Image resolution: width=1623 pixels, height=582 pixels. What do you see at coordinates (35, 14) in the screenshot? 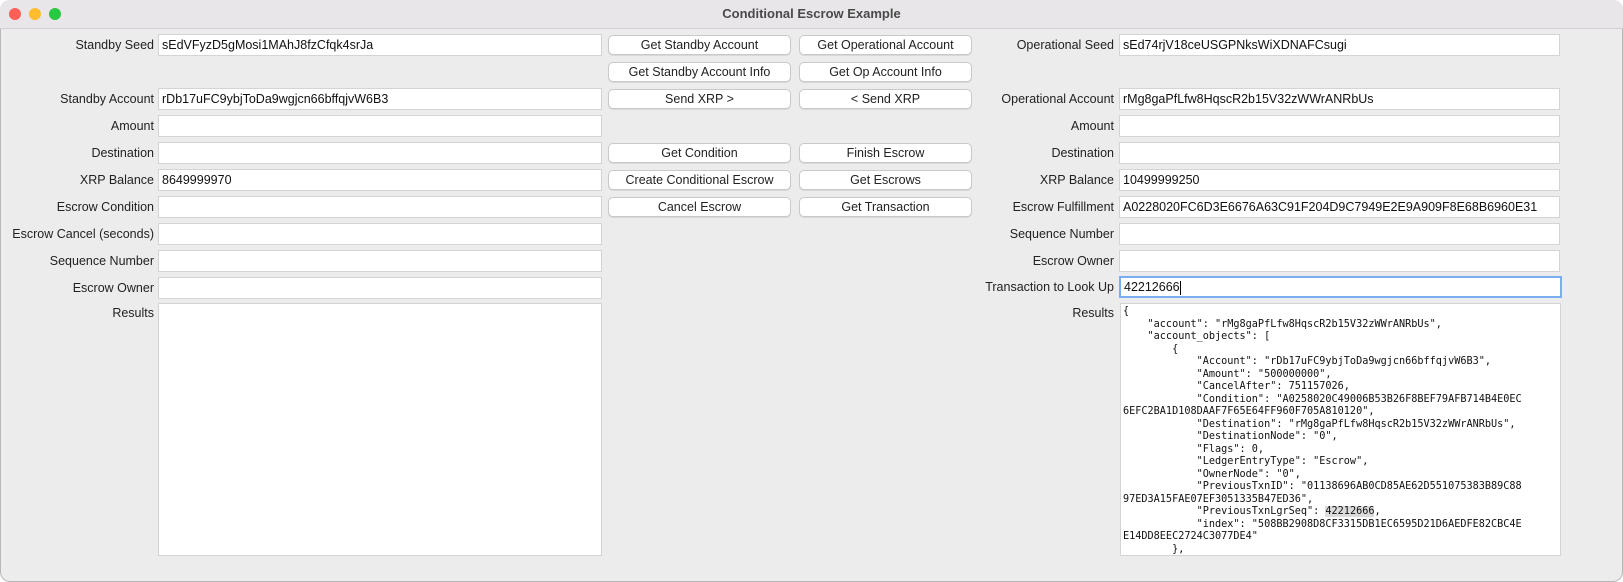
I see `minimize-window-button` at bounding box center [35, 14].